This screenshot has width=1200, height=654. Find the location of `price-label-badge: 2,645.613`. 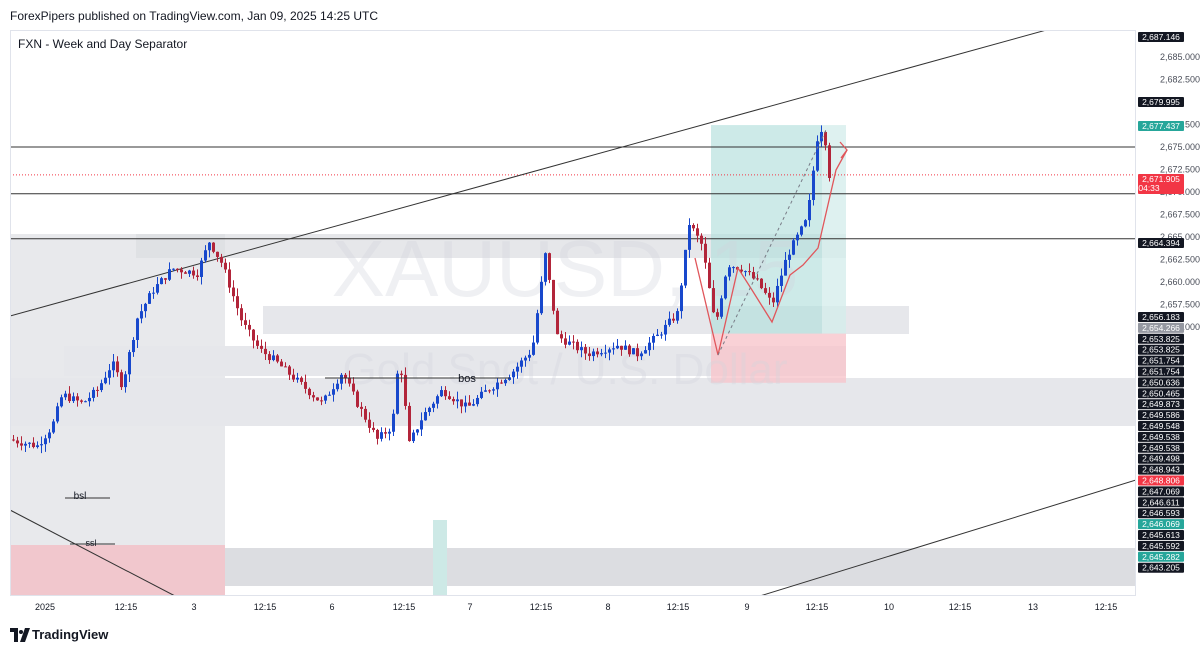

price-label-badge: 2,645.613 is located at coordinates (1161, 535).